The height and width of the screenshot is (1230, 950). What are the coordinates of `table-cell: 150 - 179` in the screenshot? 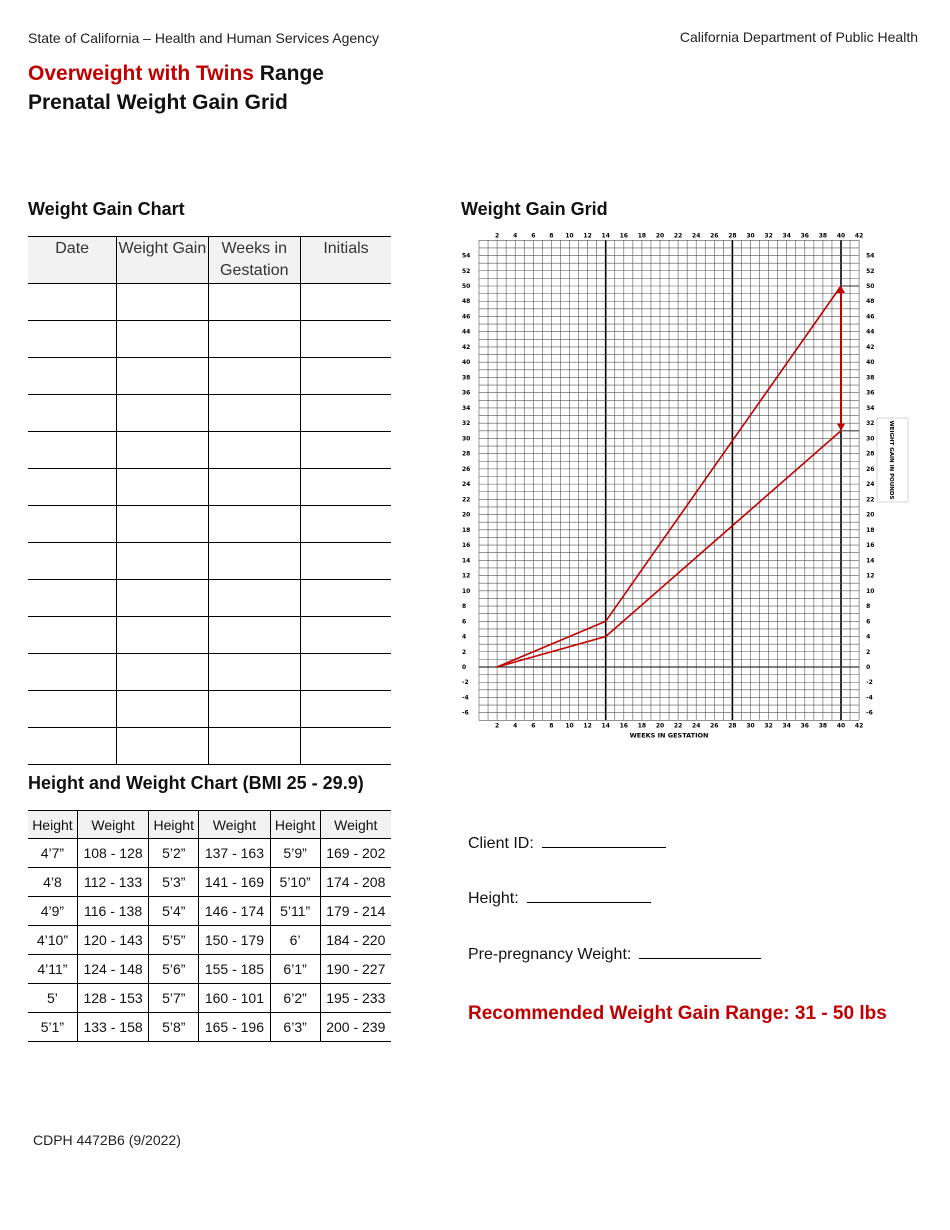 It's located at (234, 940).